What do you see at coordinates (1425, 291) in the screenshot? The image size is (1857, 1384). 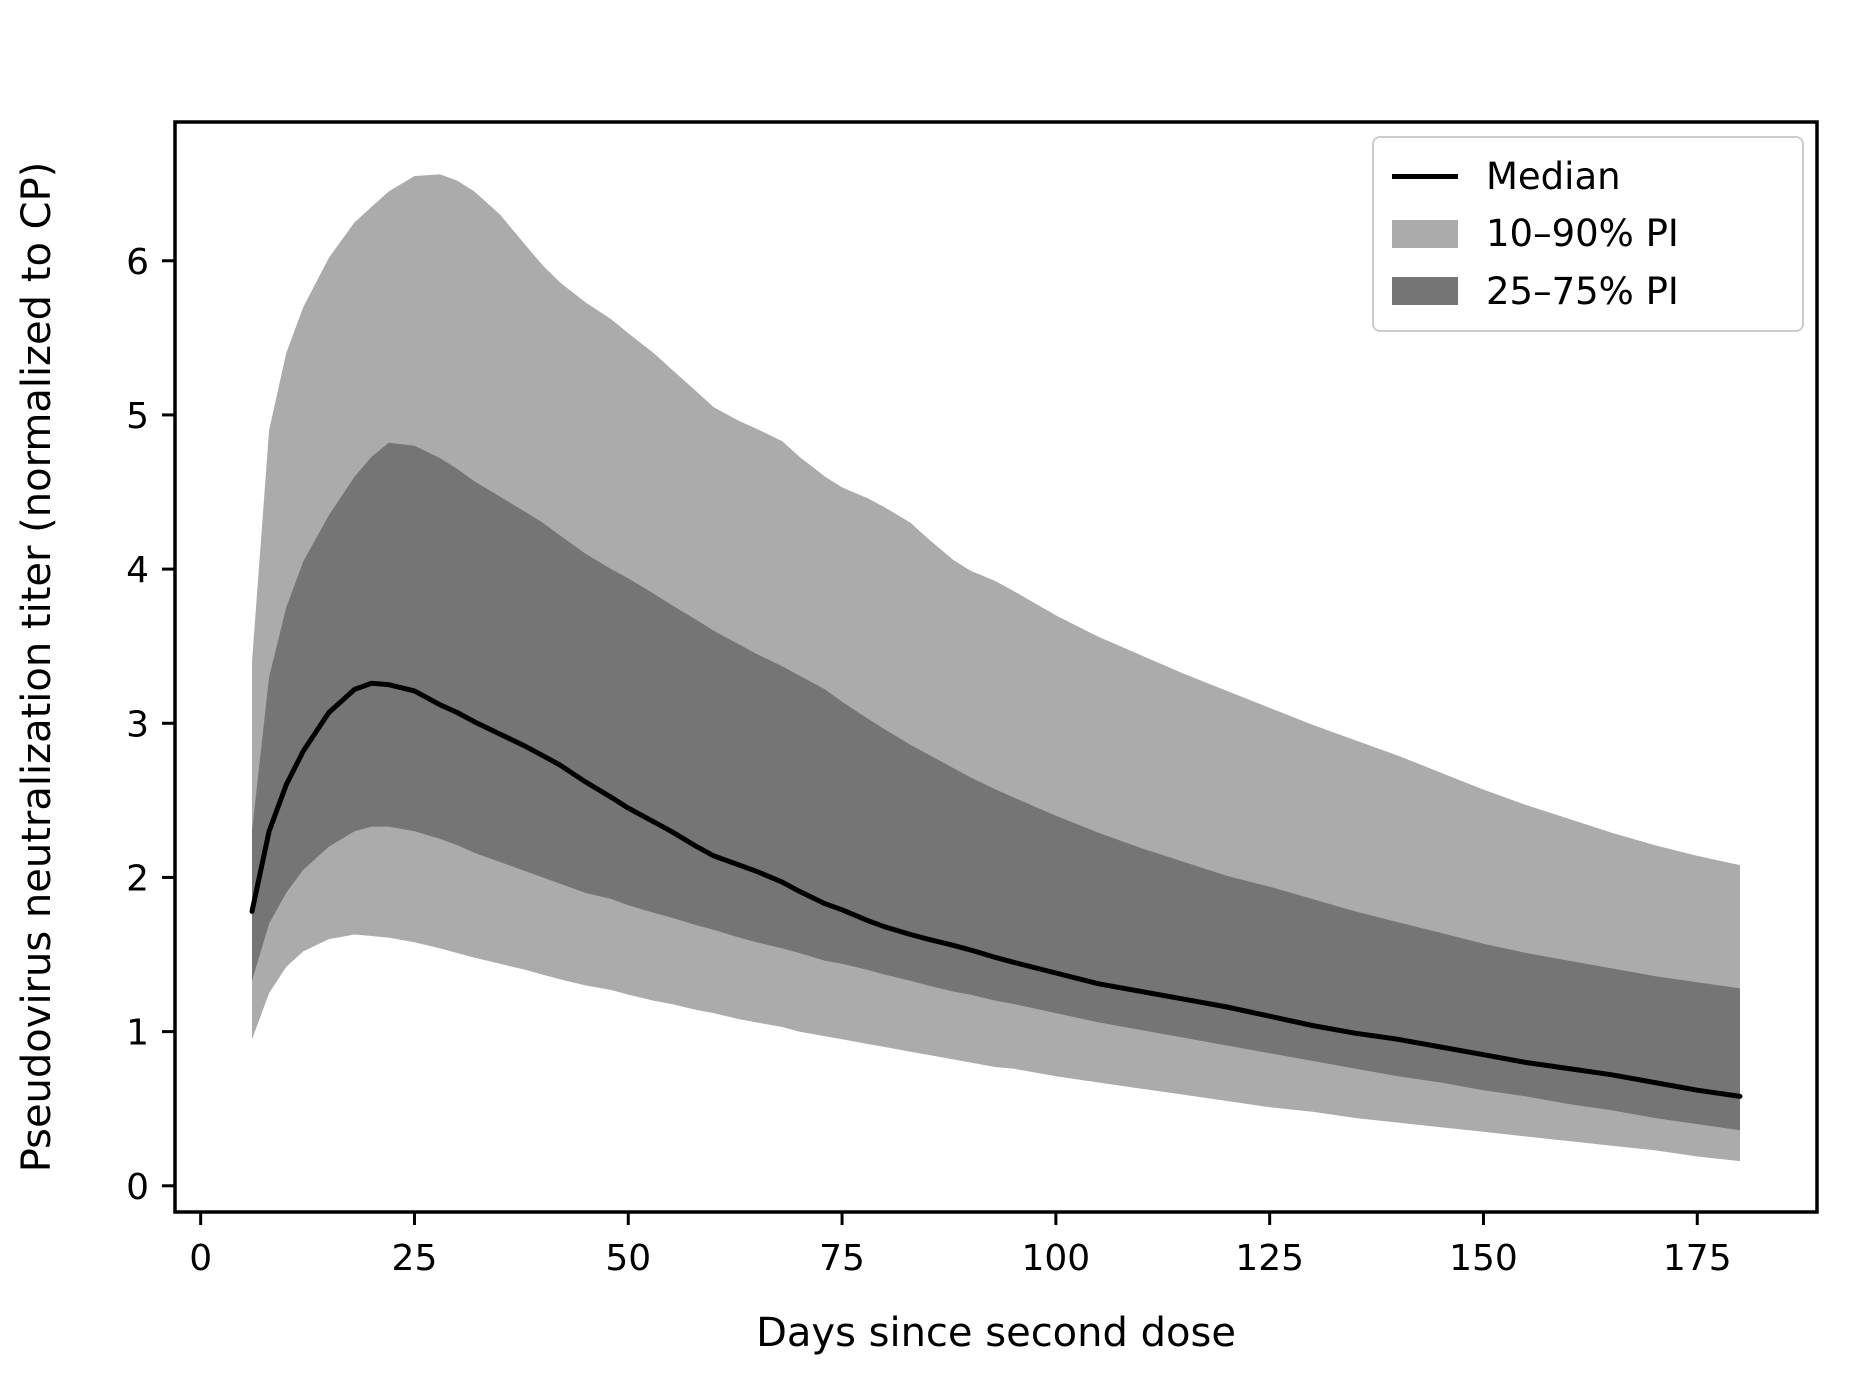 I see `inner-band-swatch-icon` at bounding box center [1425, 291].